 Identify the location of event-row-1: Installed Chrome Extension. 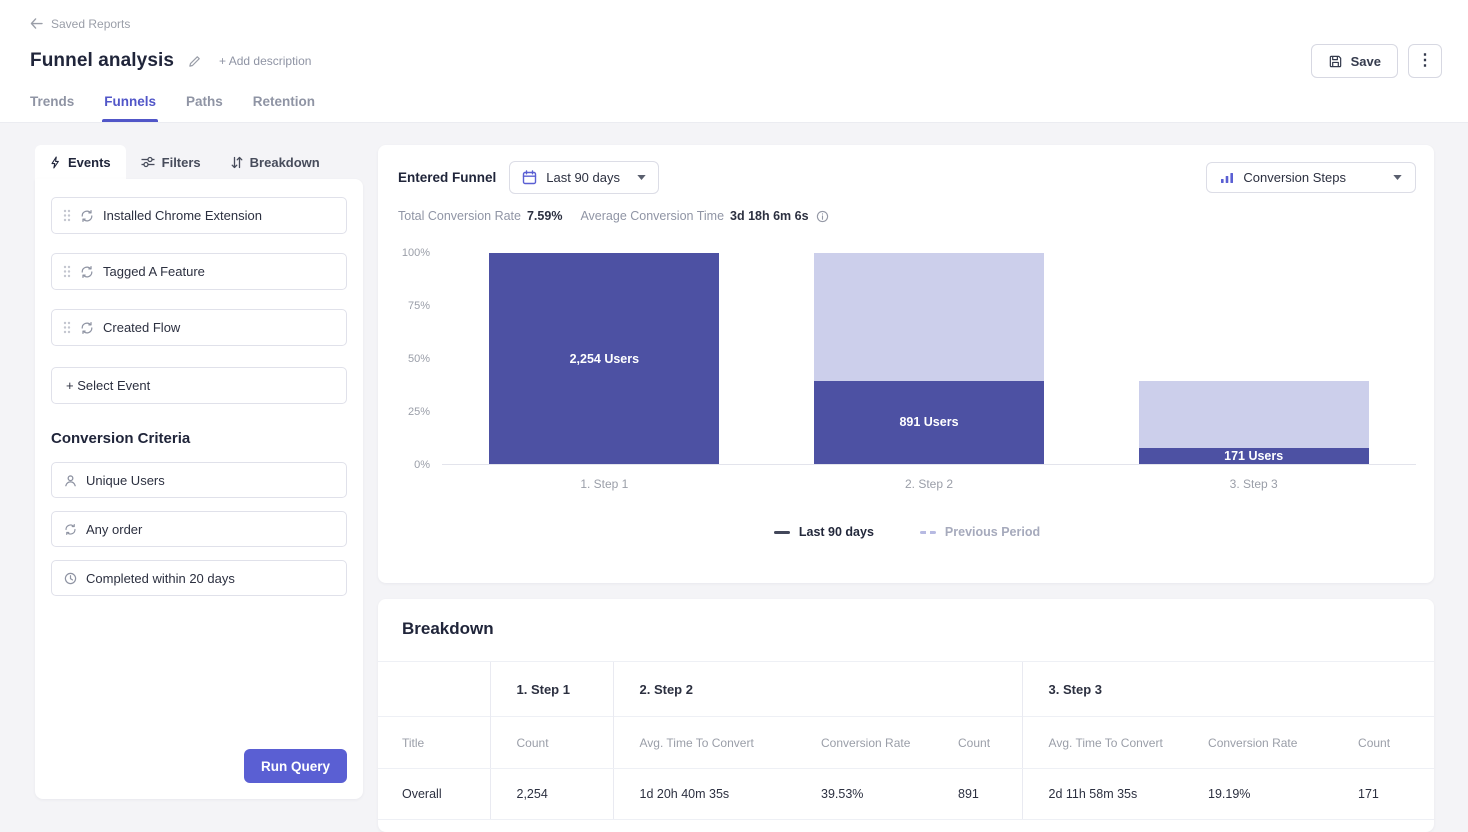
(199, 215).